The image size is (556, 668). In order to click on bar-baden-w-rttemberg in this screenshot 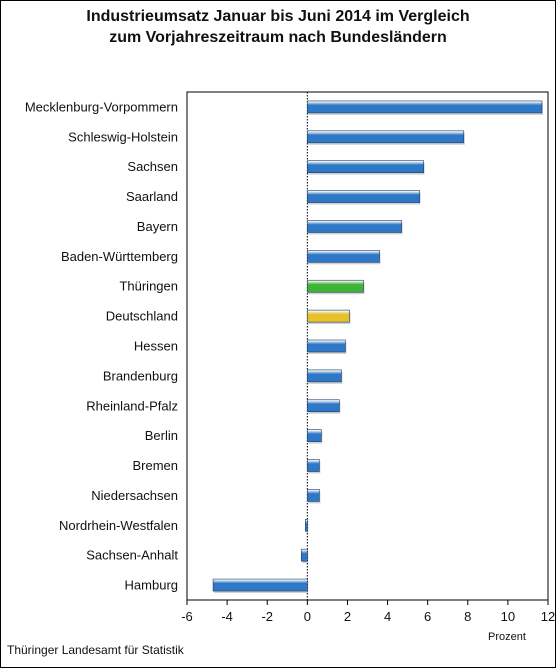, I will do `click(343, 256)`.